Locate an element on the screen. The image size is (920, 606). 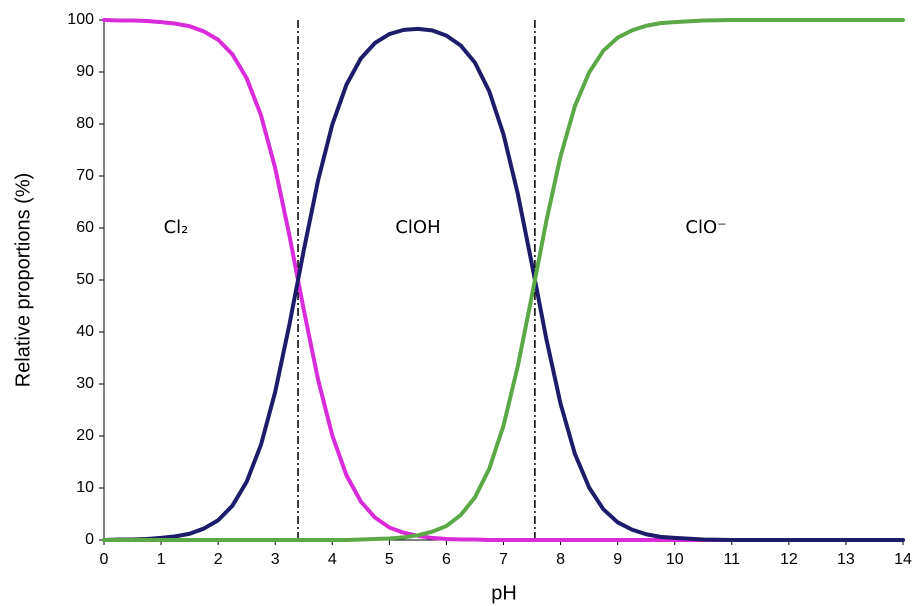
series-label: ClO⁻ is located at coordinates (705, 227).